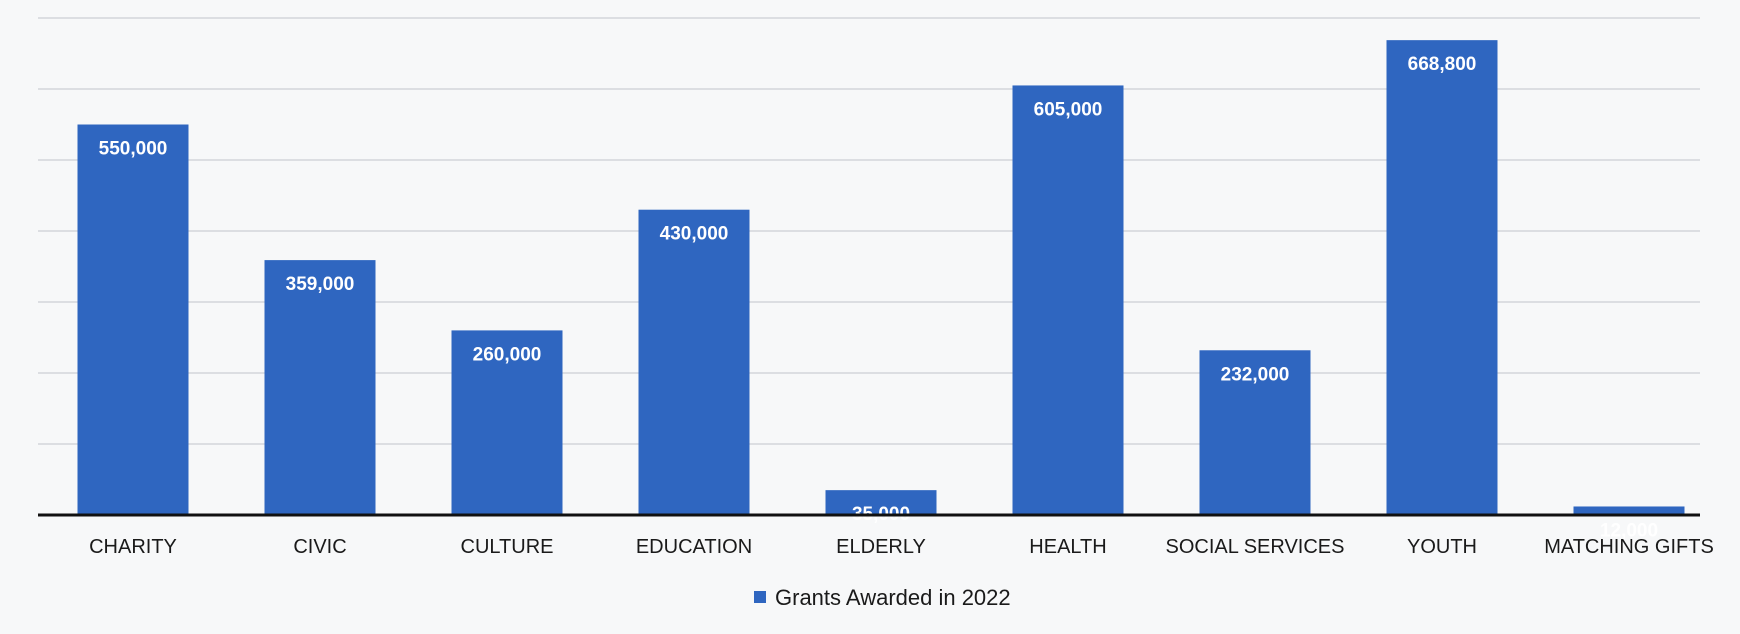  I want to click on data-label: 430,000, so click(694, 234).